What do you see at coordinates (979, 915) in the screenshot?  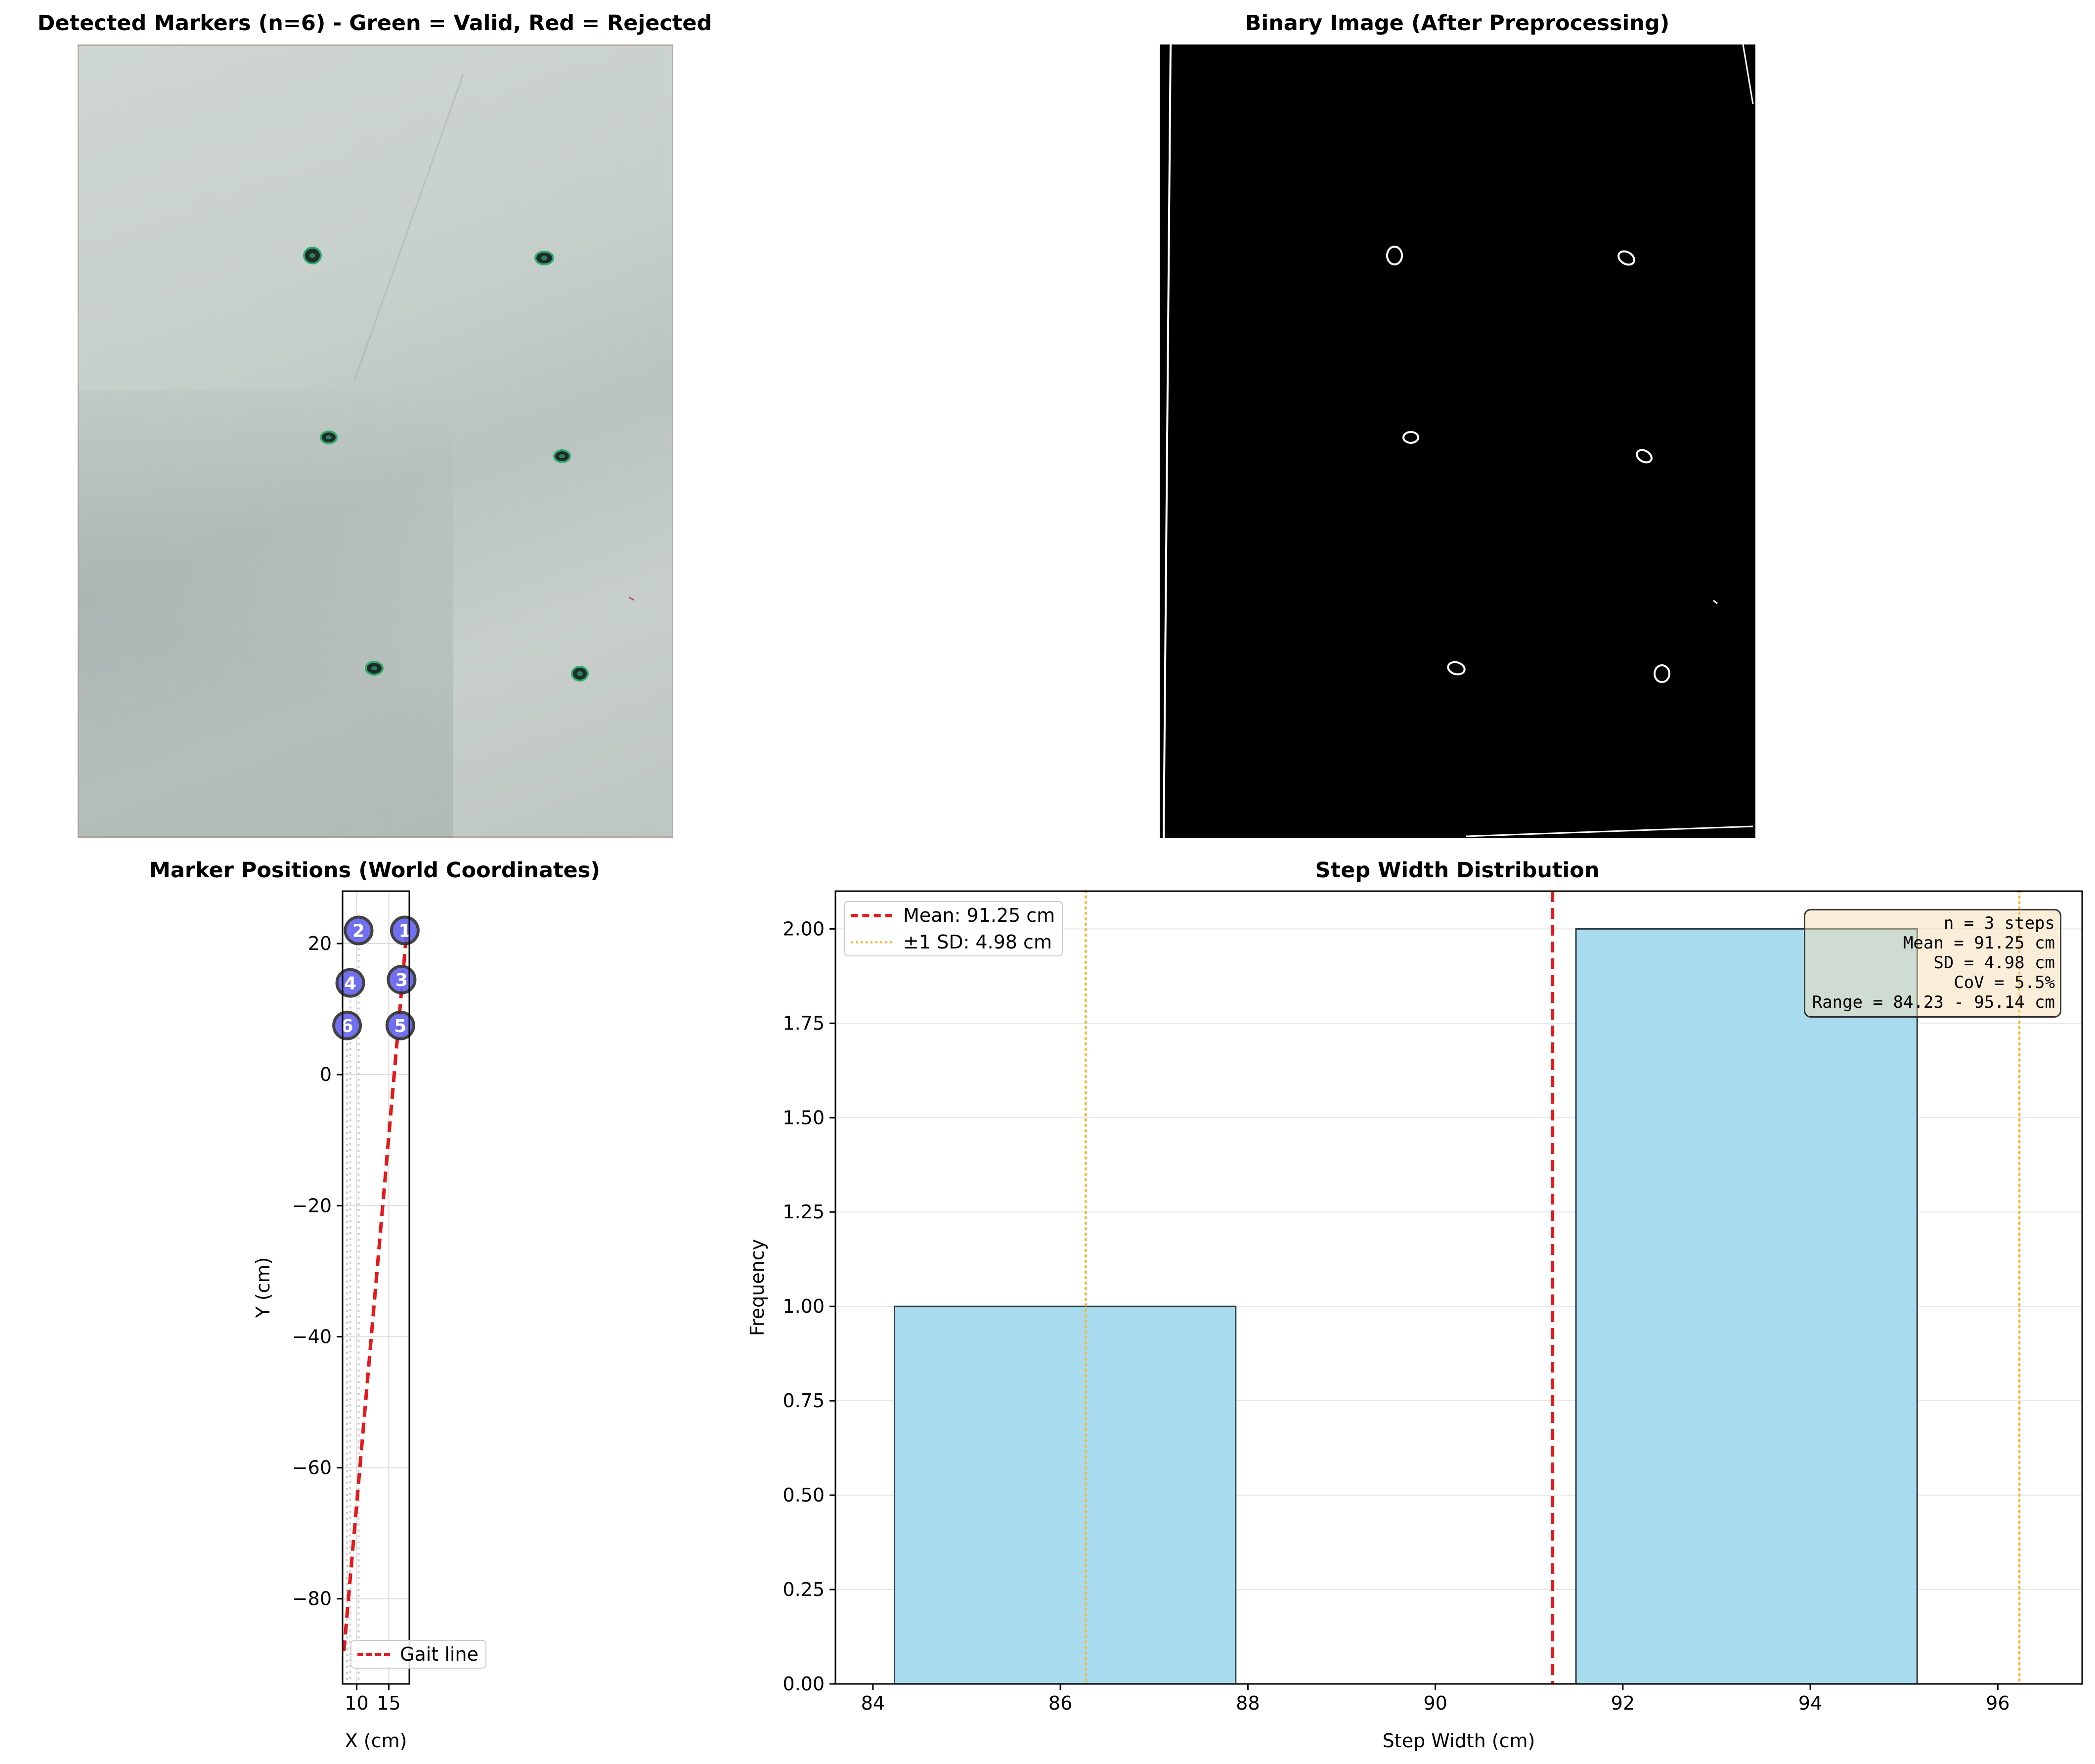 I see `legend-label: Mean: 91.25 cm` at bounding box center [979, 915].